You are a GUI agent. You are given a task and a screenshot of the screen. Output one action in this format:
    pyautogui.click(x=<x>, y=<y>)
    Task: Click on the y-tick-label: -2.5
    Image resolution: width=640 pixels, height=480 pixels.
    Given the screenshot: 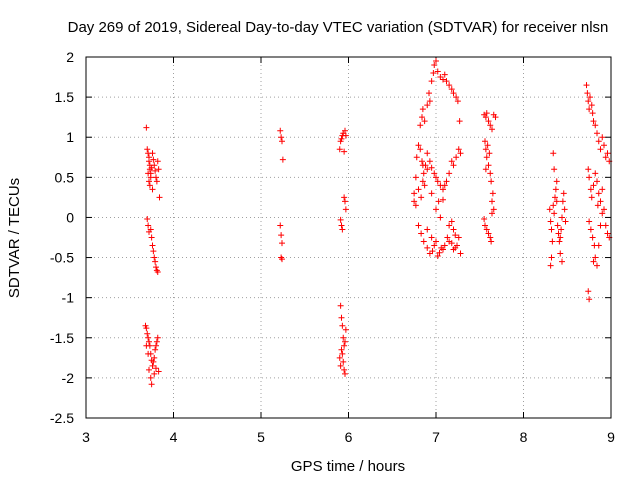 What is the action you would take?
    pyautogui.click(x=62, y=418)
    